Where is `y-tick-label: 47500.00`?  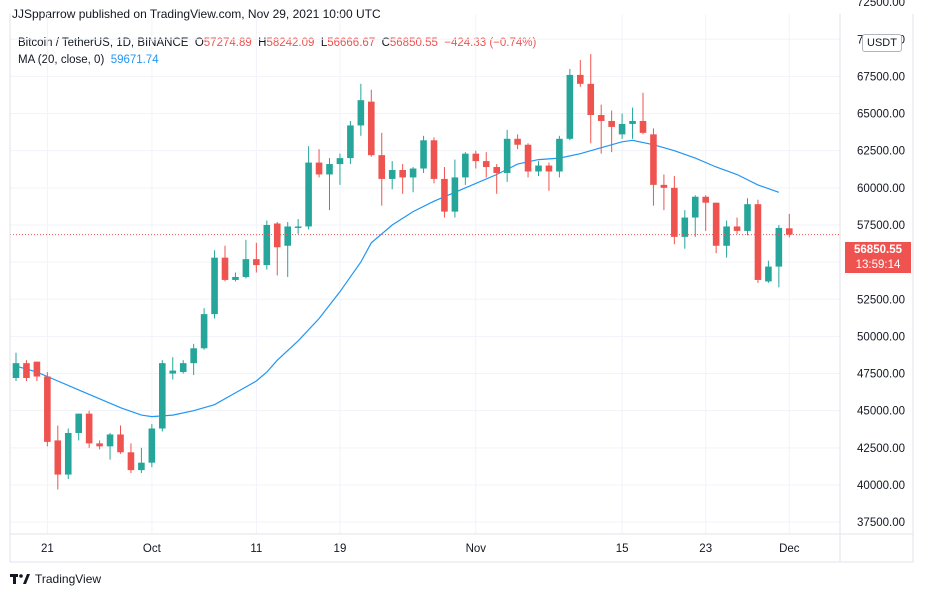 y-tick-label: 47500.00 is located at coordinates (881, 375).